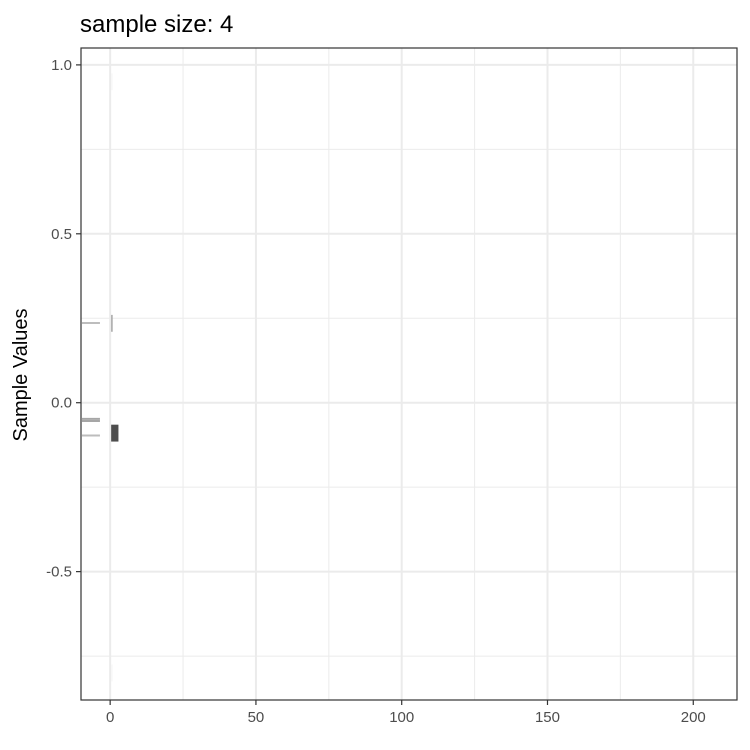  Describe the element at coordinates (110, 717) in the screenshot. I see `x-tick-label: 0` at that location.